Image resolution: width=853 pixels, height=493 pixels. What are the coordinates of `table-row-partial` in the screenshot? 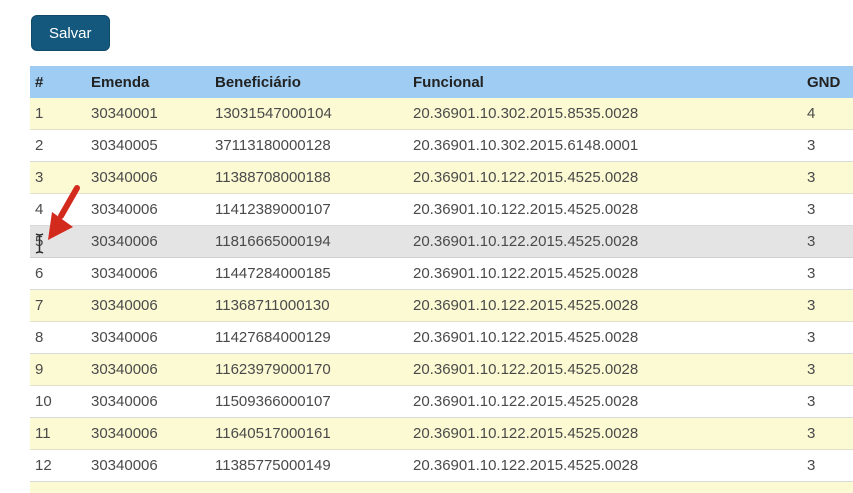 It's located at (441, 487).